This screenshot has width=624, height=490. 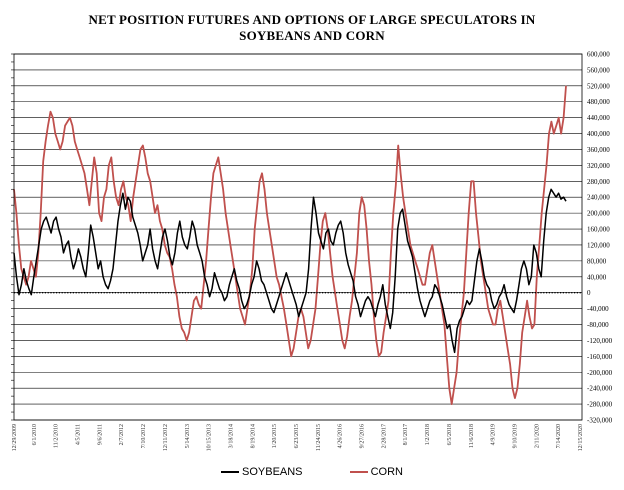 What do you see at coordinates (598, 245) in the screenshot?
I see `y-tick-label: 120,000` at bounding box center [598, 245].